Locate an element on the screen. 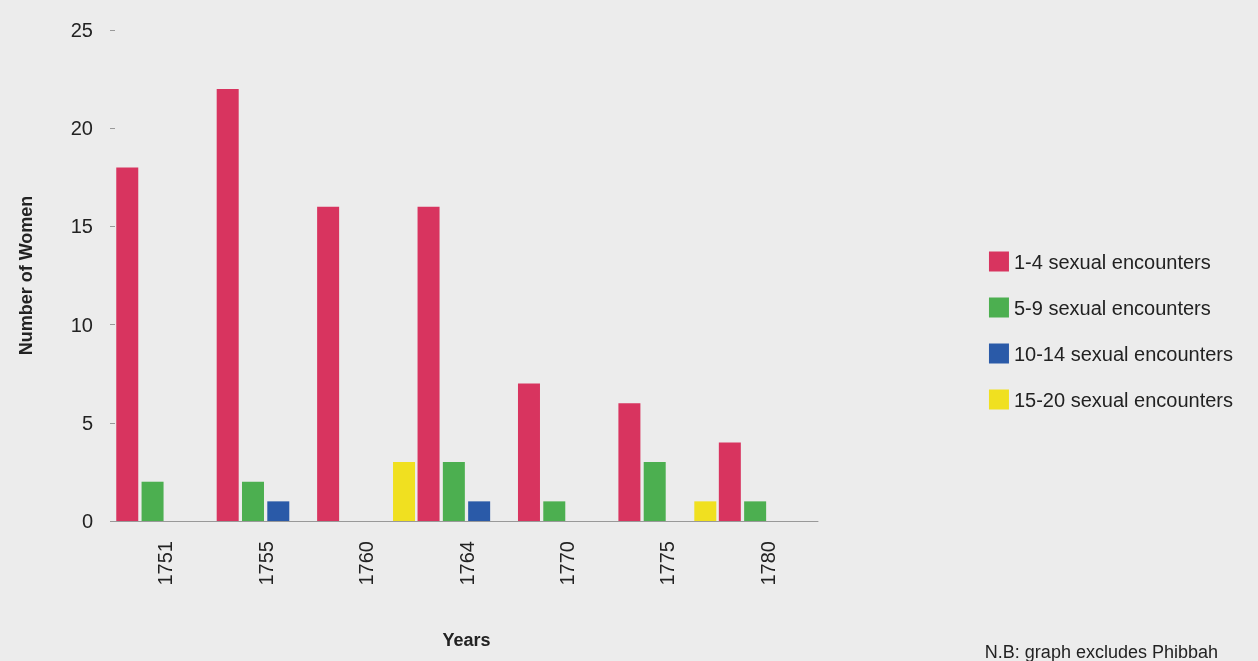  x-tick-label: 1760 is located at coordinates (366, 563).